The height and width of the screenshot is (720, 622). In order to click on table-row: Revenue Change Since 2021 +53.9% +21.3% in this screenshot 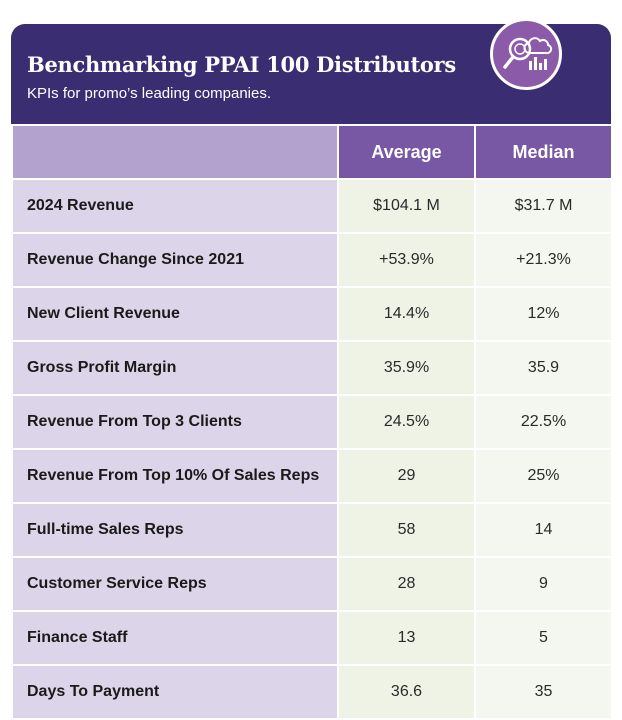, I will do `click(312, 260)`.